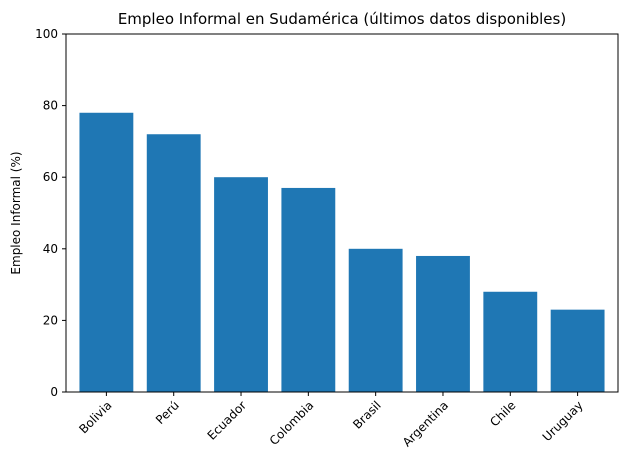  Describe the element at coordinates (106, 252) in the screenshot. I see `bar-bolivia` at that location.